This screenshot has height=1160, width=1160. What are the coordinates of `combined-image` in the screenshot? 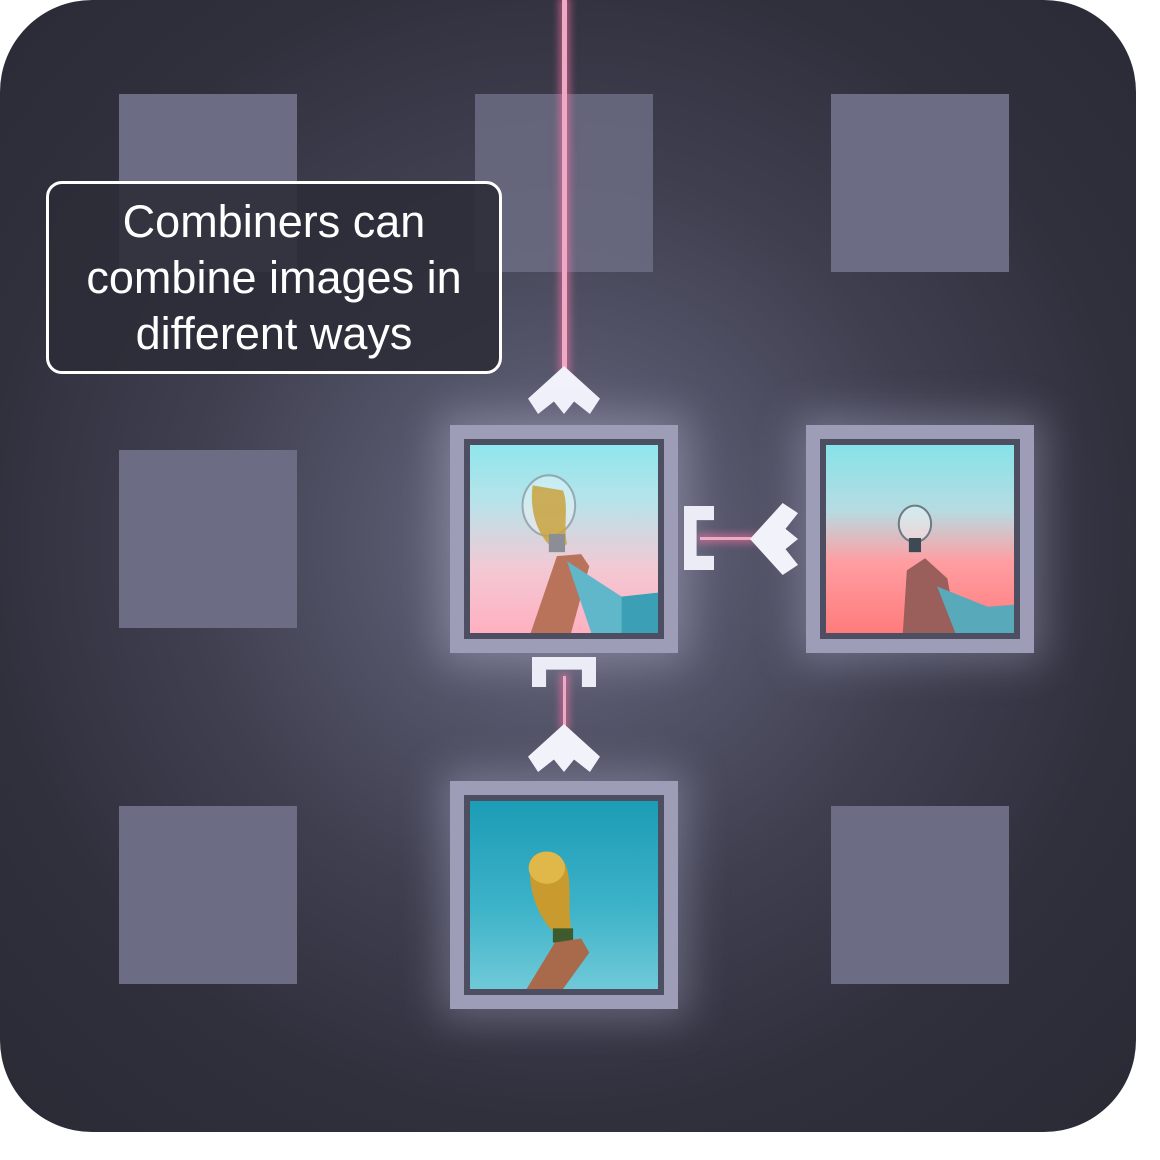 It's located at (564, 539).